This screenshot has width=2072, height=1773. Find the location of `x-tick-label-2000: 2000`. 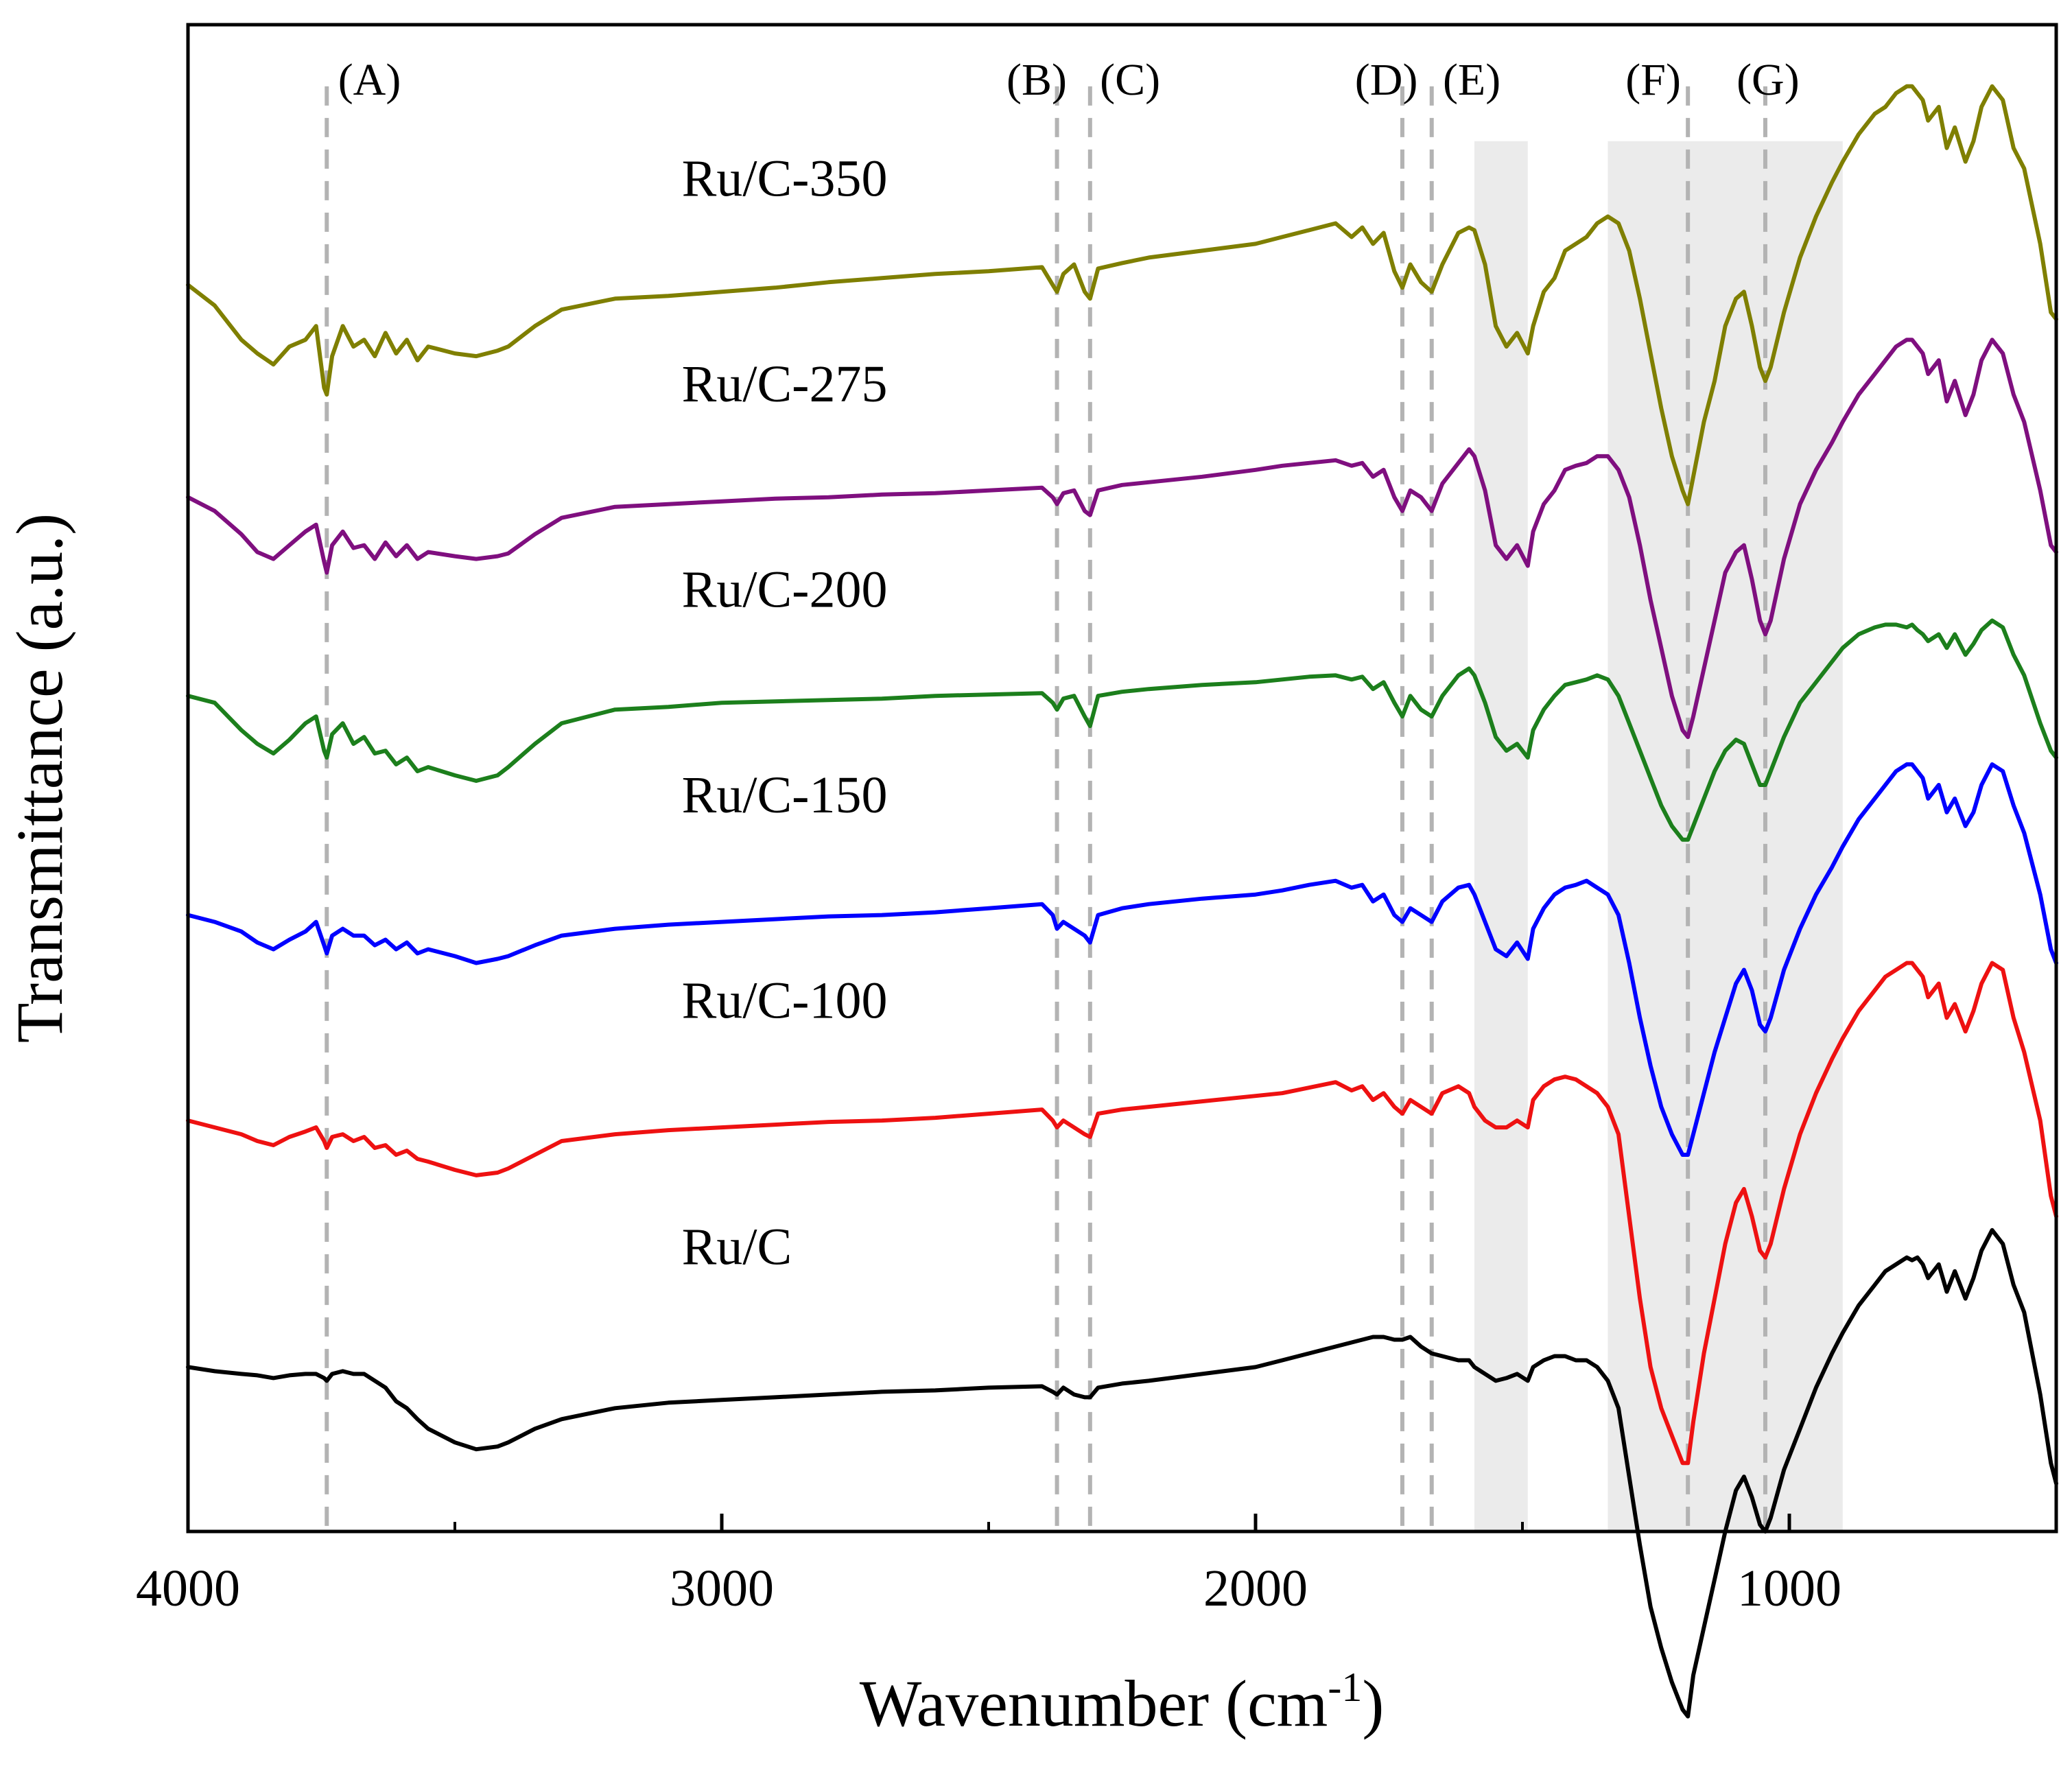

x-tick-label-2000: 2000 is located at coordinates (1255, 1589).